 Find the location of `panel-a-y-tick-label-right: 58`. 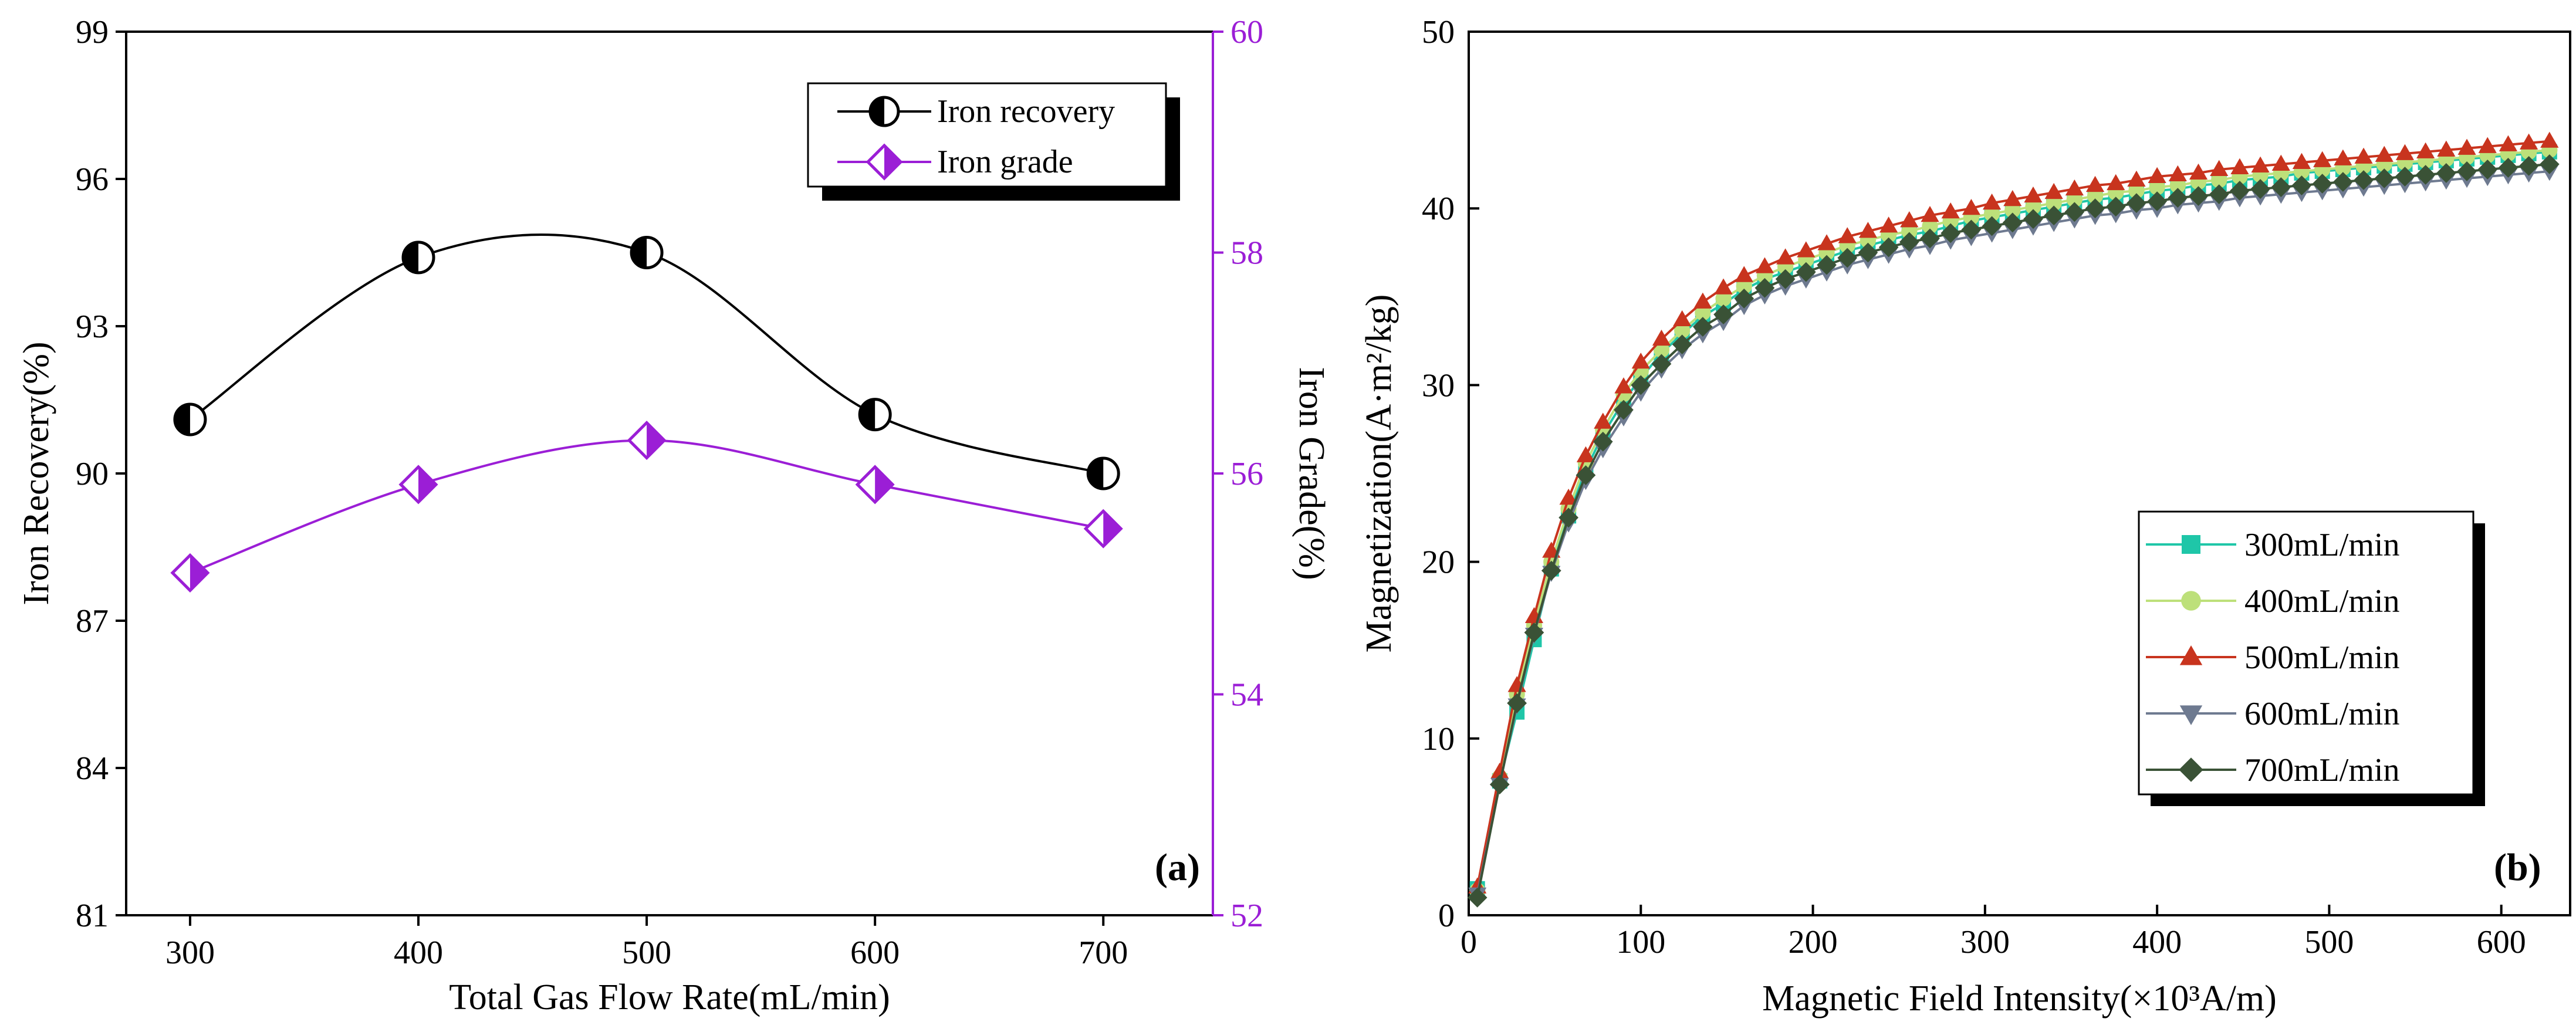

panel-a-y-tick-label-right: 58 is located at coordinates (1246, 253).